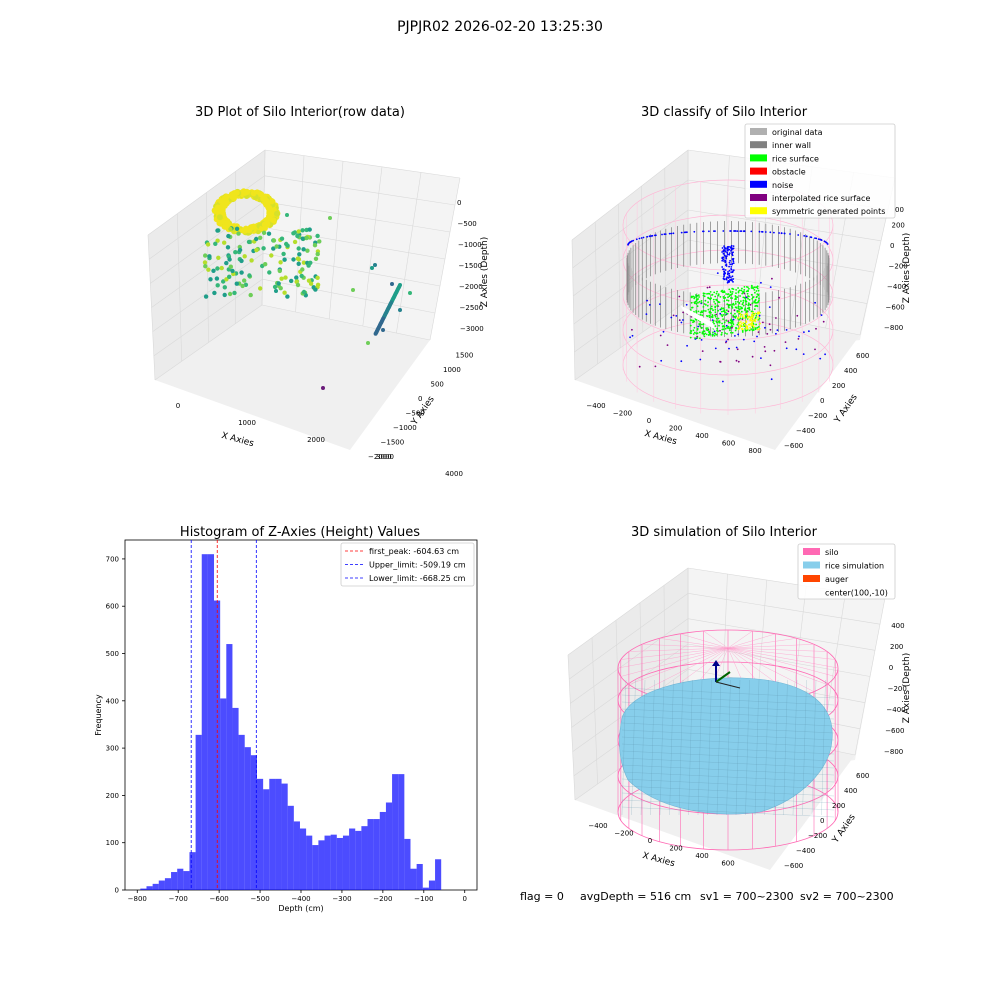 This screenshot has width=1000, height=1000. Describe the element at coordinates (701, 856) in the screenshot. I see `p4-xtick-label: 400` at that location.